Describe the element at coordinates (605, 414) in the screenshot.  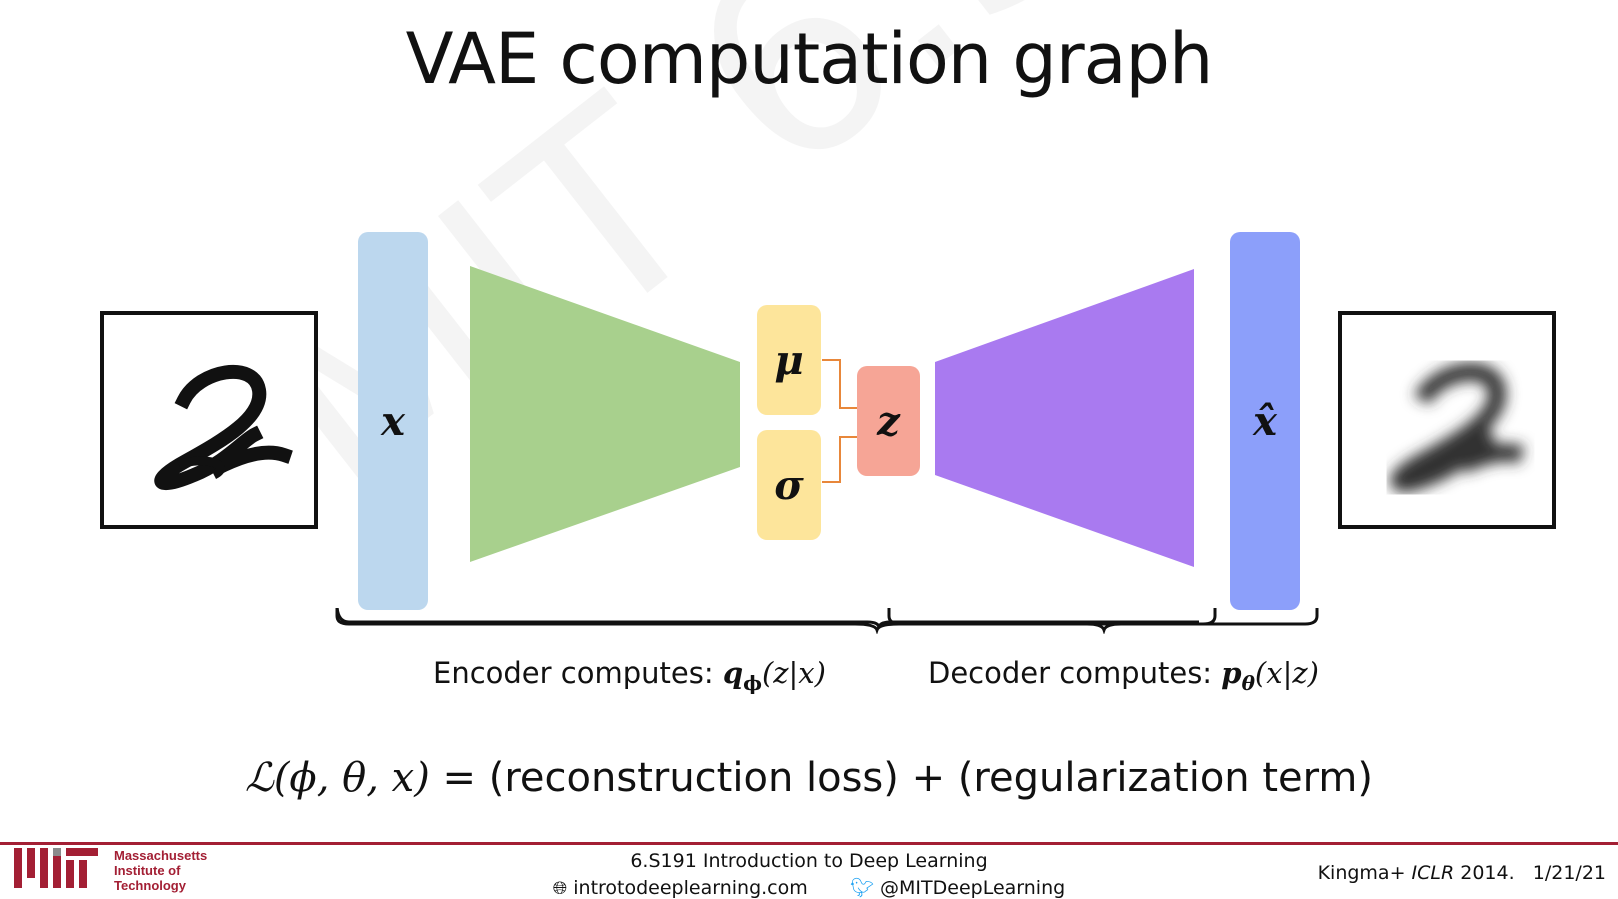
I see `encoder-trapezoid` at that location.